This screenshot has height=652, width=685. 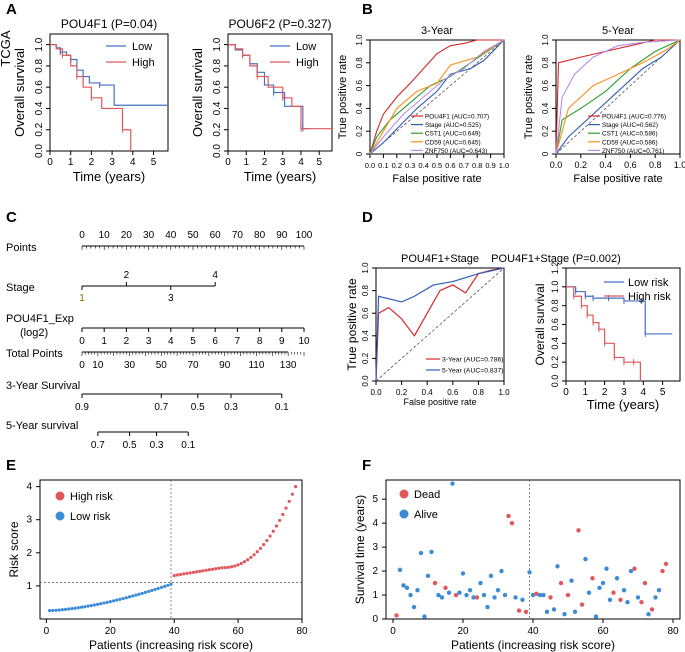 I want to click on x-tick-label: 0.8, so click(x=477, y=165).